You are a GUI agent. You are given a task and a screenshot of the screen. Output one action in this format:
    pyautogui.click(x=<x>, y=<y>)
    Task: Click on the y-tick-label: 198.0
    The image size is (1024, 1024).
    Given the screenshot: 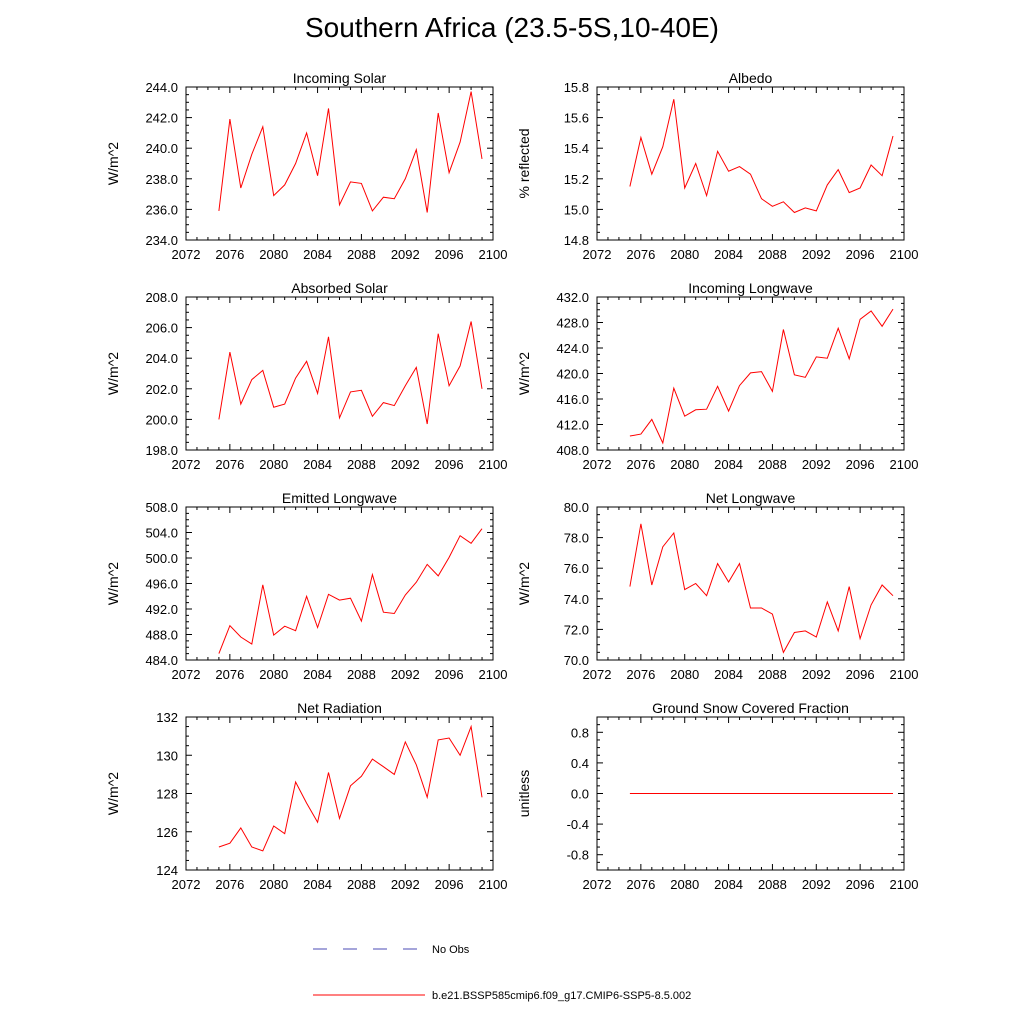 What is the action you would take?
    pyautogui.click(x=161, y=450)
    